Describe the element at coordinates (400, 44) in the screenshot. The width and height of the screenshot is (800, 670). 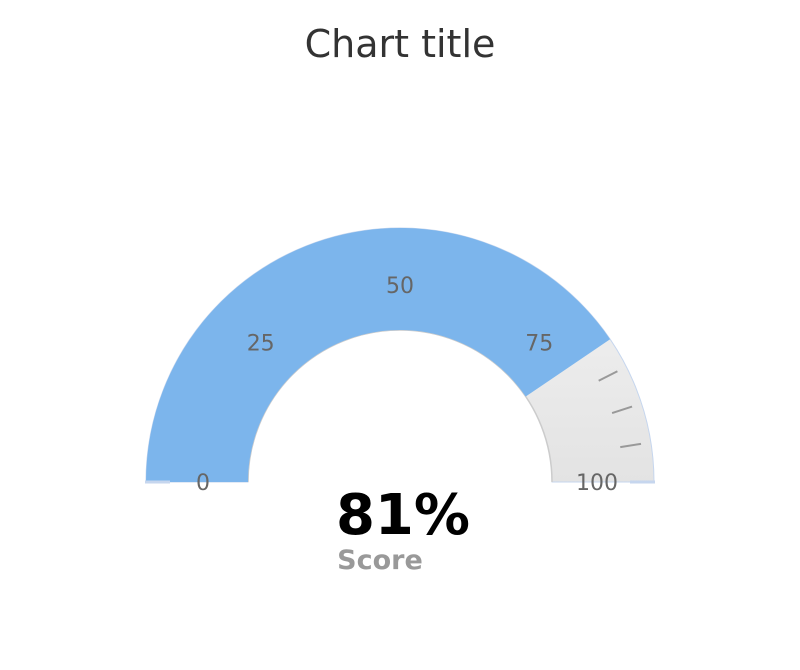
I see `chart-title: Chart title` at that location.